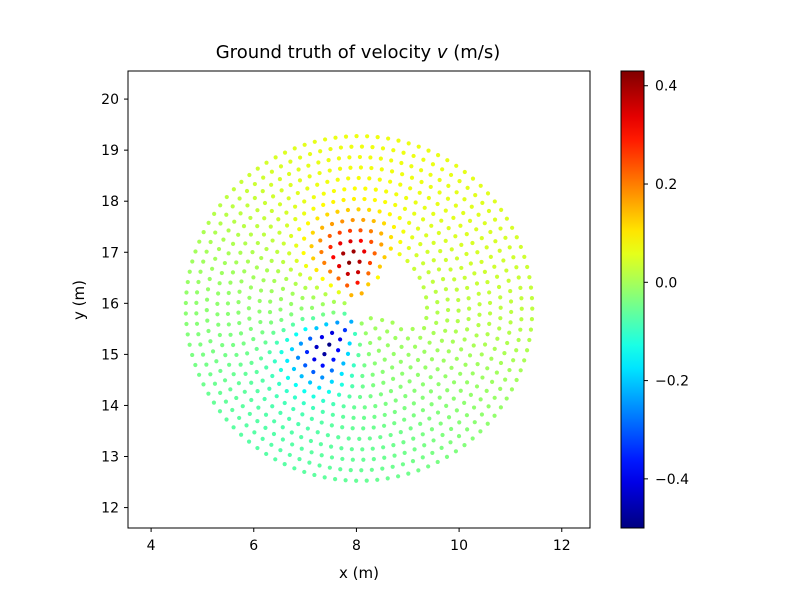 This screenshot has width=793, height=594. I want to click on chart-title: Ground truth of velocity v (m/s), so click(358, 52).